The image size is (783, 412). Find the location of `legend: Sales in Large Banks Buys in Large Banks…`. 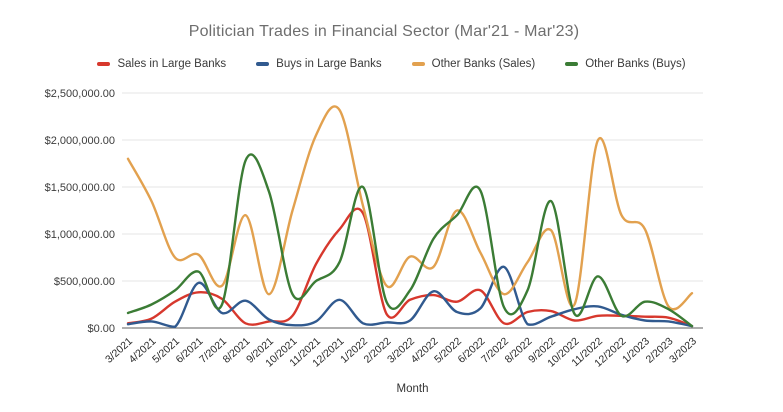

legend: Sales in Large Banks Buys in Large Banks… is located at coordinates (391, 64).